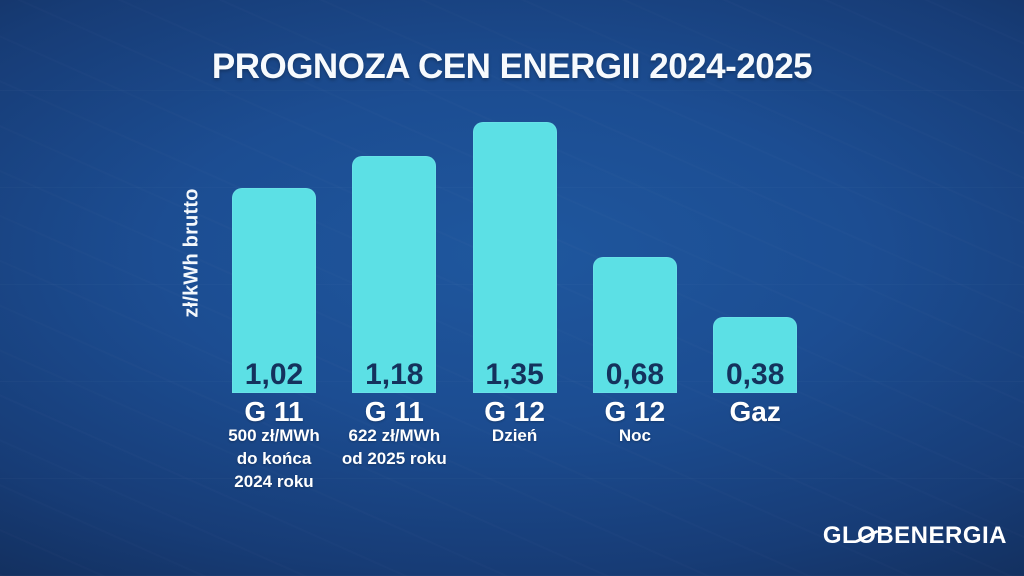 The image size is (1024, 576). Describe the element at coordinates (274, 290) in the screenshot. I see `bar-1: 1,02` at that location.